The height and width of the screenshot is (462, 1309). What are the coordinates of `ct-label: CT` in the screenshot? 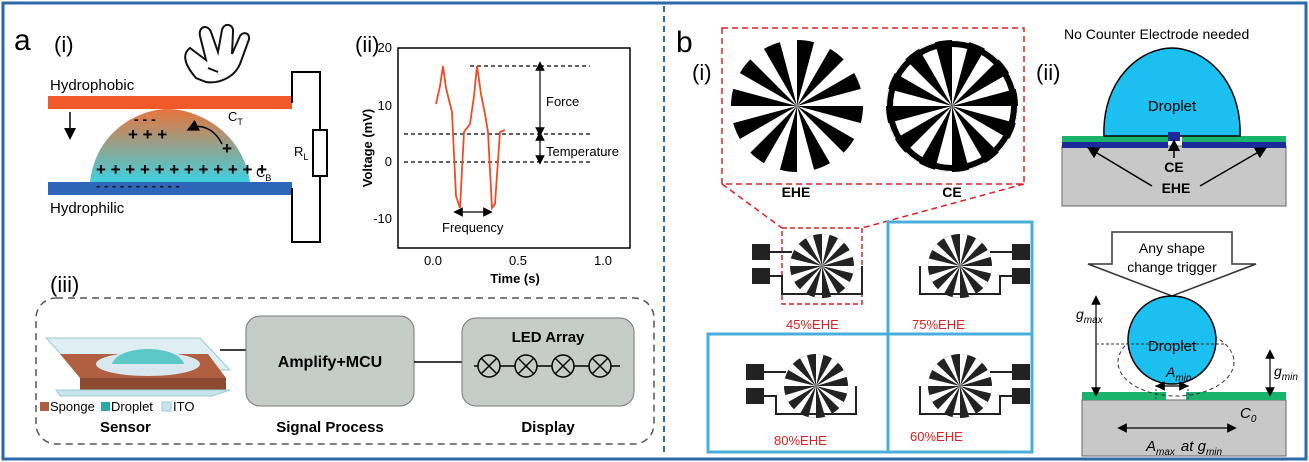 It's located at (235, 118).